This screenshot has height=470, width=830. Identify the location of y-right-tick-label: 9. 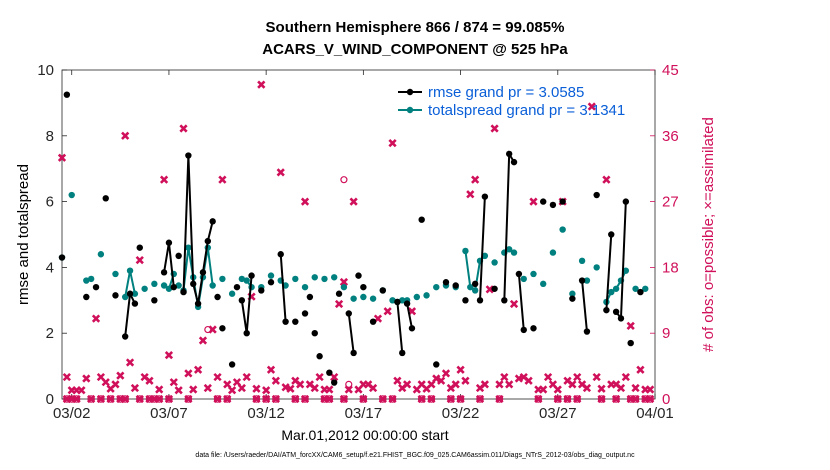
(666, 333).